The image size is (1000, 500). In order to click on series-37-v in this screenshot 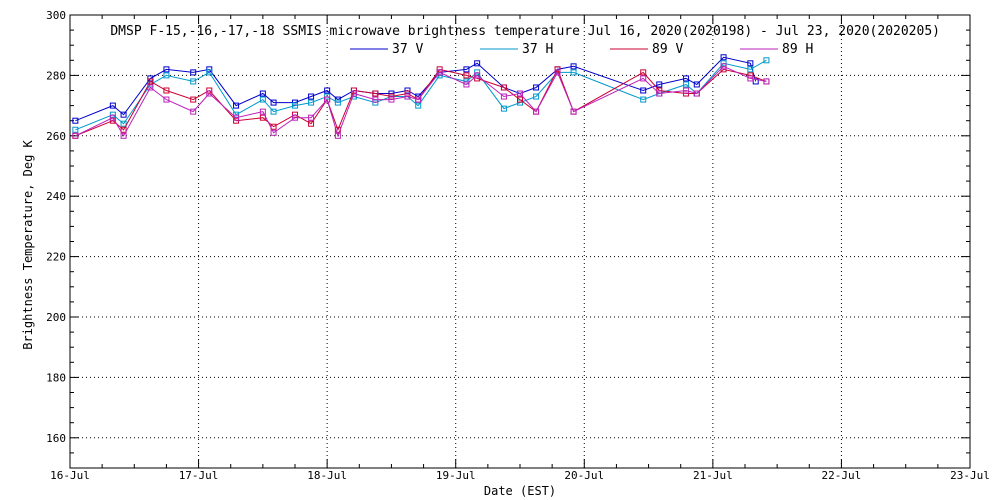, I will do `click(415, 89)`.